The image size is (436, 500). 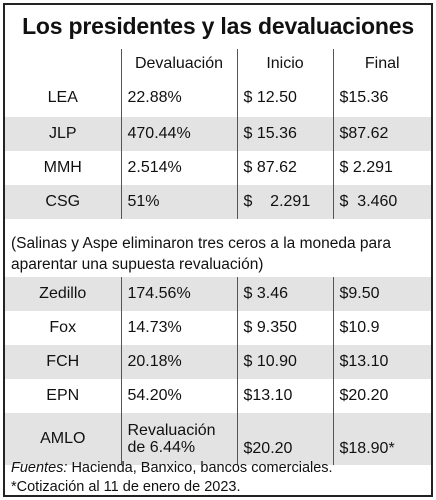 What do you see at coordinates (200, 468) in the screenshot?
I see `sources-text: Hacienda, Banxico, bancos comerciales.` at bounding box center [200, 468].